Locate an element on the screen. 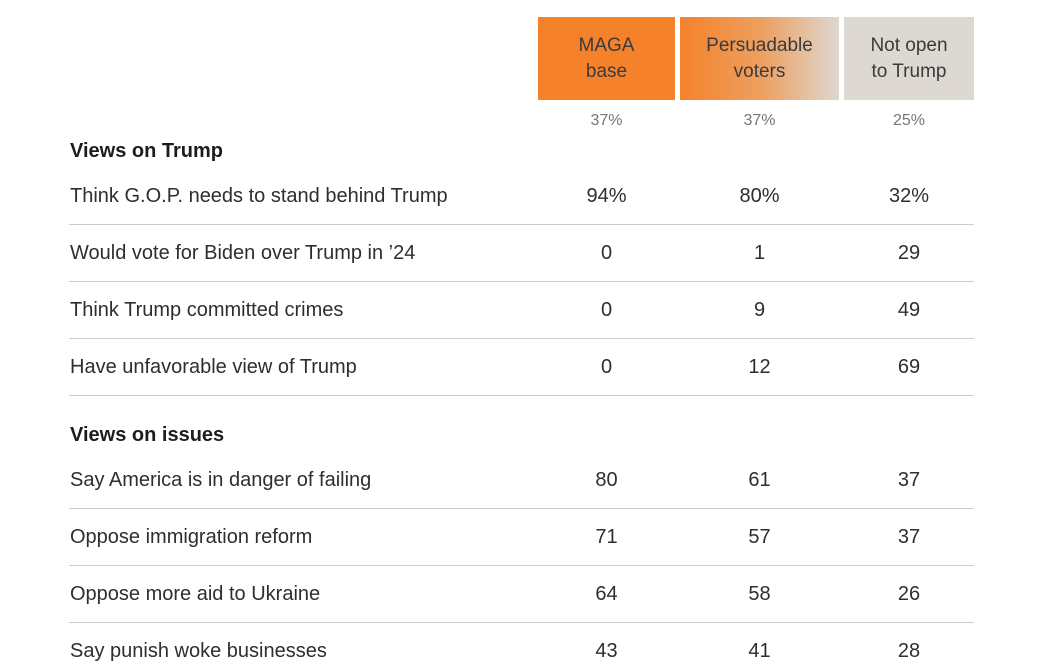  cell-value-not-open-to-trump: 69 is located at coordinates (909, 366).